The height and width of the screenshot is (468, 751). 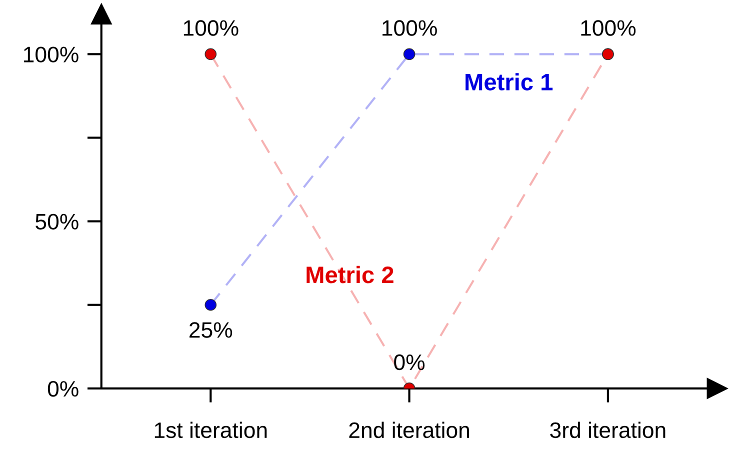 I want to click on data-label: 0%, so click(x=409, y=362).